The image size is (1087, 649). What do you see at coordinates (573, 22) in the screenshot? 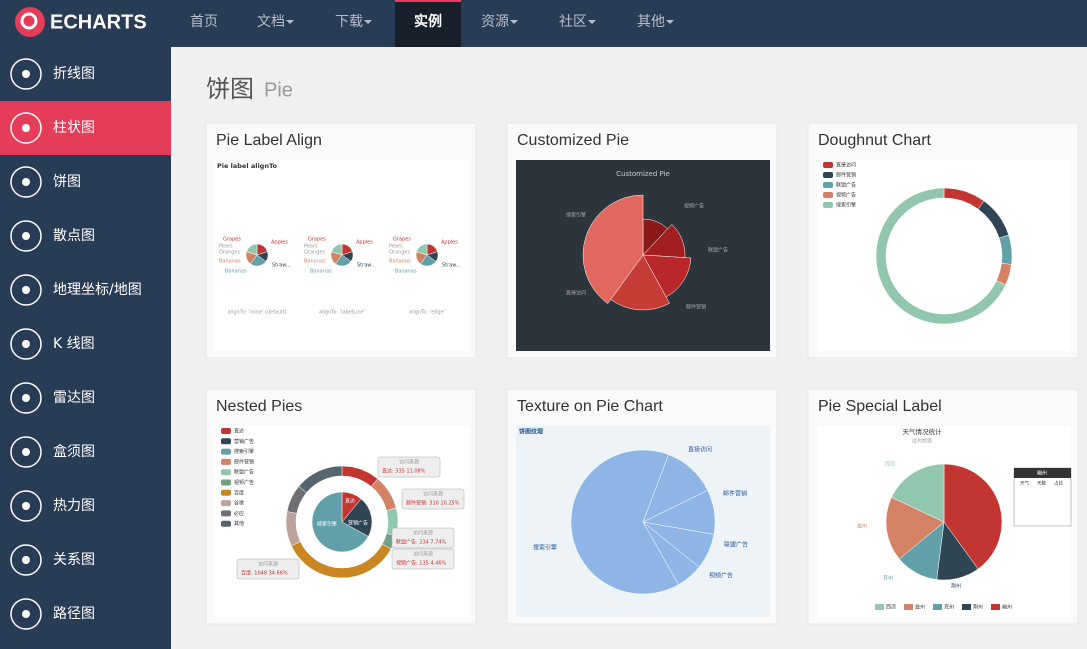
I see `nav-item: 社区` at bounding box center [573, 22].